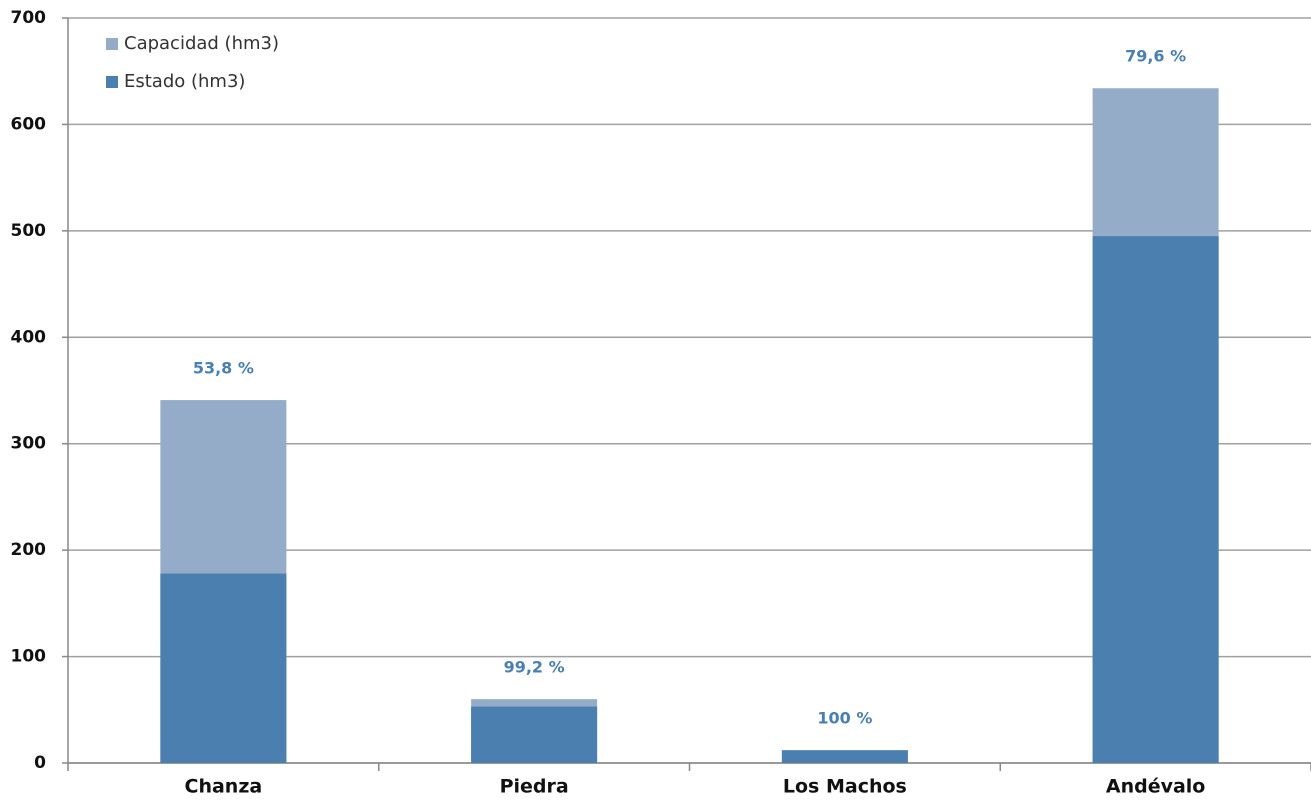 This screenshot has height=802, width=1311. What do you see at coordinates (40, 763) in the screenshot?
I see `y-tick-label: 0` at bounding box center [40, 763].